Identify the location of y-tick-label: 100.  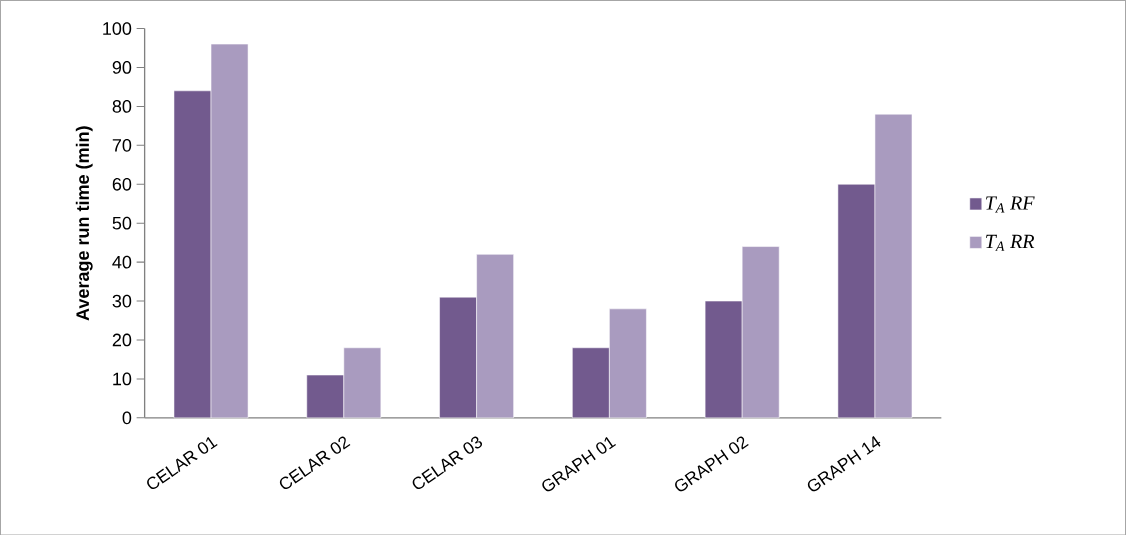
(117, 28).